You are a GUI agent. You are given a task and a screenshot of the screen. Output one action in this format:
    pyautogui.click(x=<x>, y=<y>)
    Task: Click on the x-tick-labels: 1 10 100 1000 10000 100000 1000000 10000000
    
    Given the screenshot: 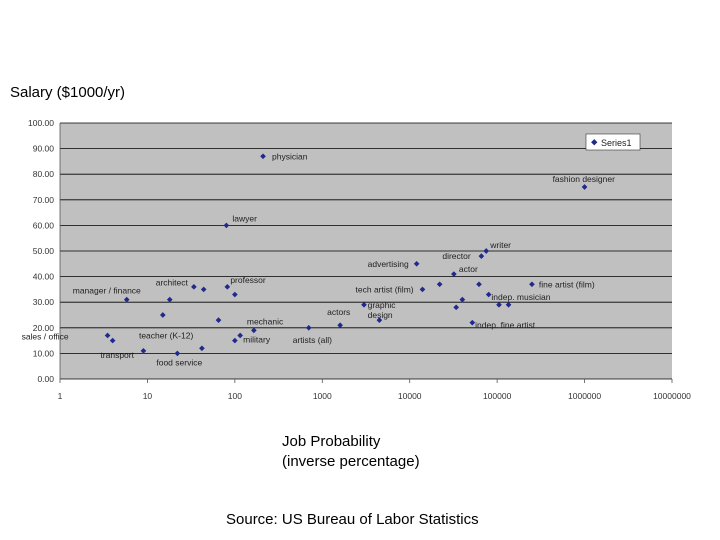 What is the action you would take?
    pyautogui.click(x=375, y=396)
    